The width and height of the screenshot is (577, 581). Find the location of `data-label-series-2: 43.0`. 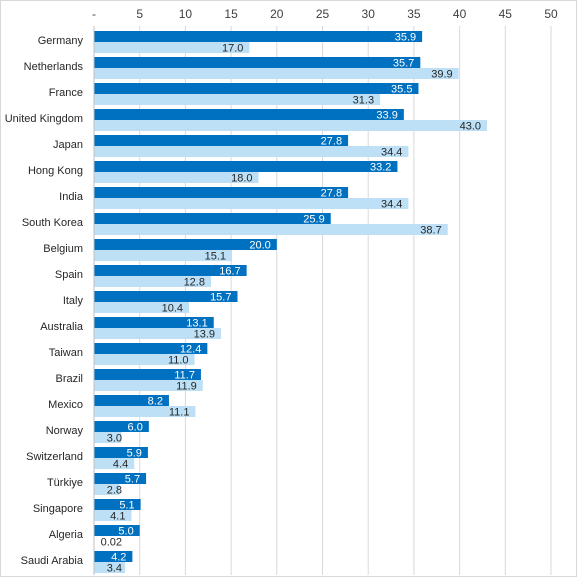

data-label-series-2: 43.0 is located at coordinates (470, 127).